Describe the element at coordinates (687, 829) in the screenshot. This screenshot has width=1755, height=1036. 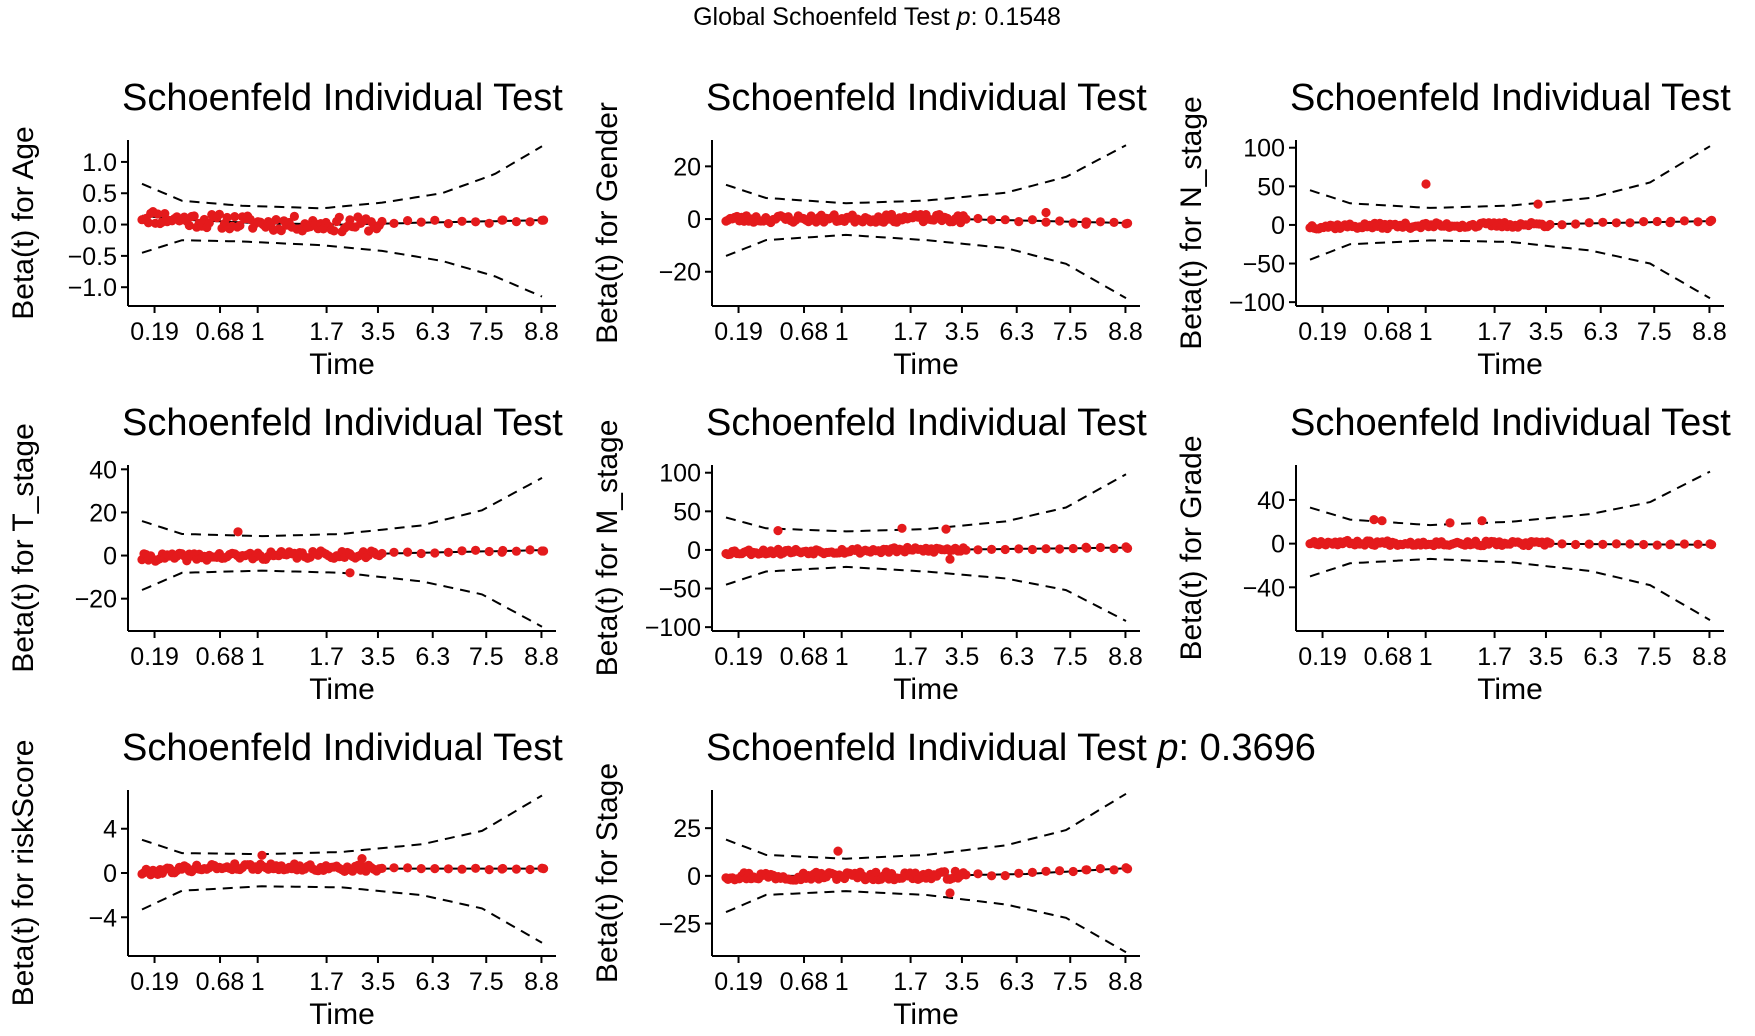
I see `y-tick-label: 25` at that location.